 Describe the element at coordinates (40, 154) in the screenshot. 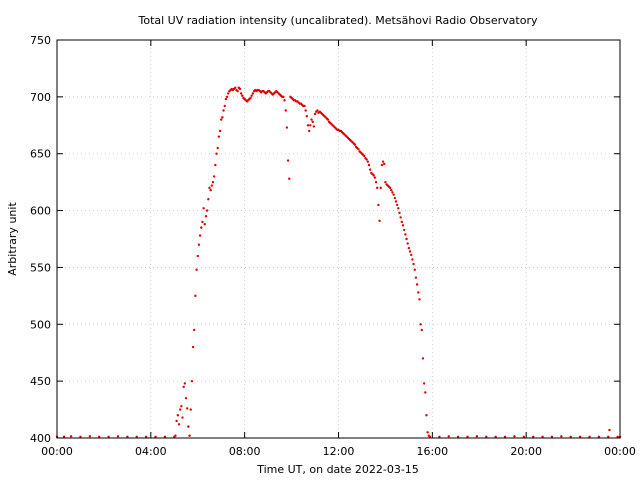

I see `y-tick-label: 650` at that location.